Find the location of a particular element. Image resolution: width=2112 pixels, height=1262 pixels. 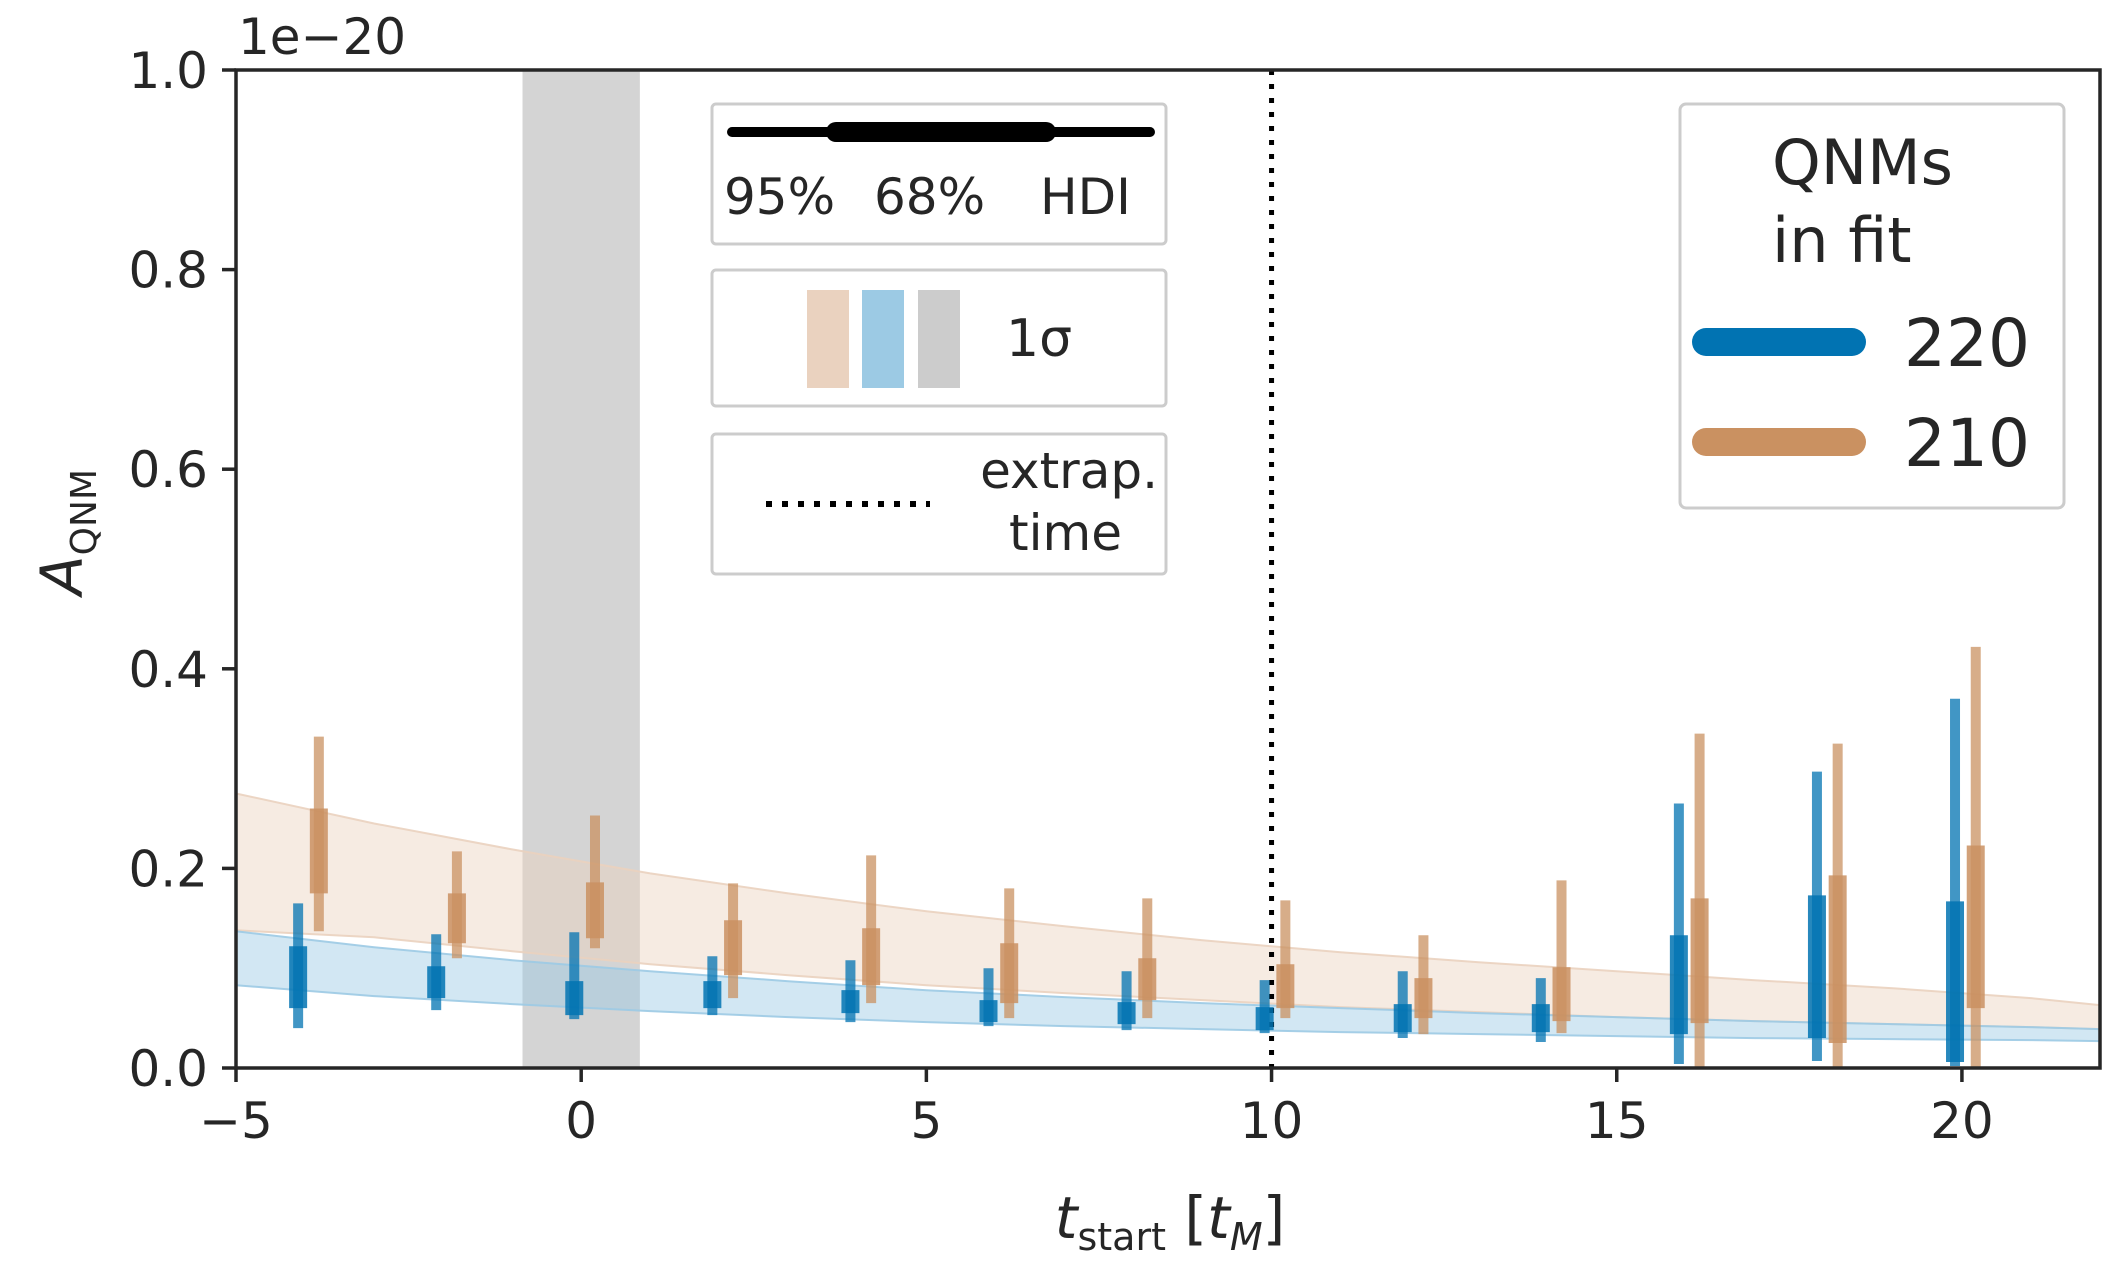

legend-hdi-label-hdi: HDI is located at coordinates (1085, 197).